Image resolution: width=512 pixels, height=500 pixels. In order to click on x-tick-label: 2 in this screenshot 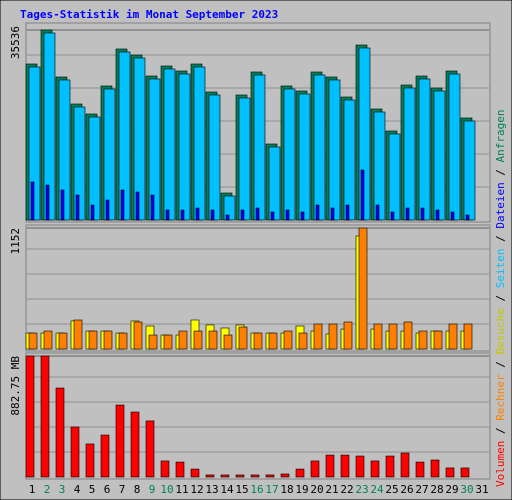, I will do `click(47, 489)`.